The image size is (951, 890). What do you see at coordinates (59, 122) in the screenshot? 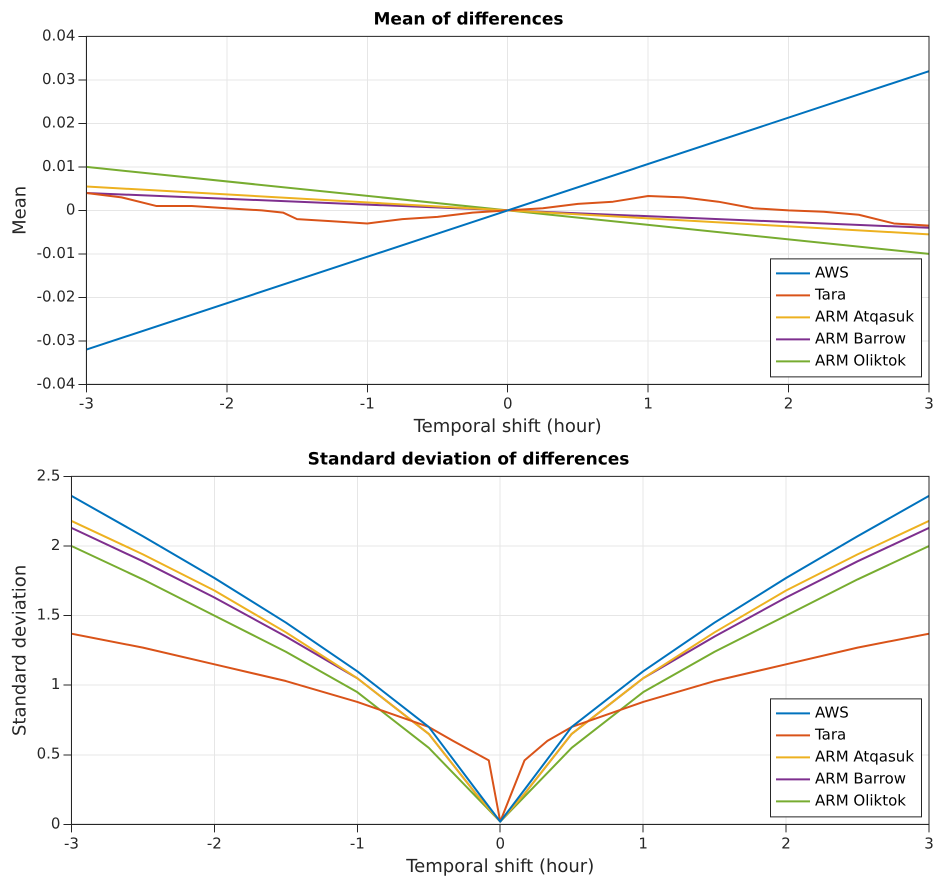
I see `y-tick-label: 0.02` at bounding box center [59, 122].